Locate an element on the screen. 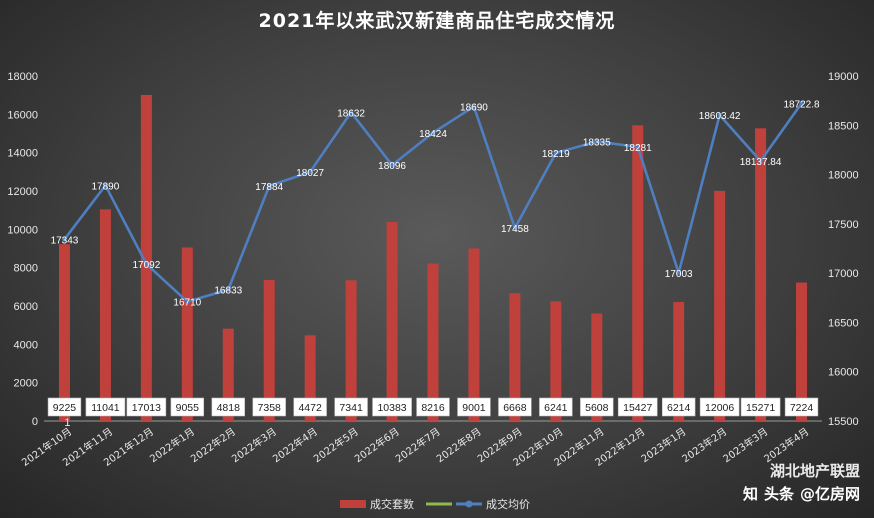 This screenshot has width=874, height=518. y-right-tick-label: 16000 is located at coordinates (843, 373).